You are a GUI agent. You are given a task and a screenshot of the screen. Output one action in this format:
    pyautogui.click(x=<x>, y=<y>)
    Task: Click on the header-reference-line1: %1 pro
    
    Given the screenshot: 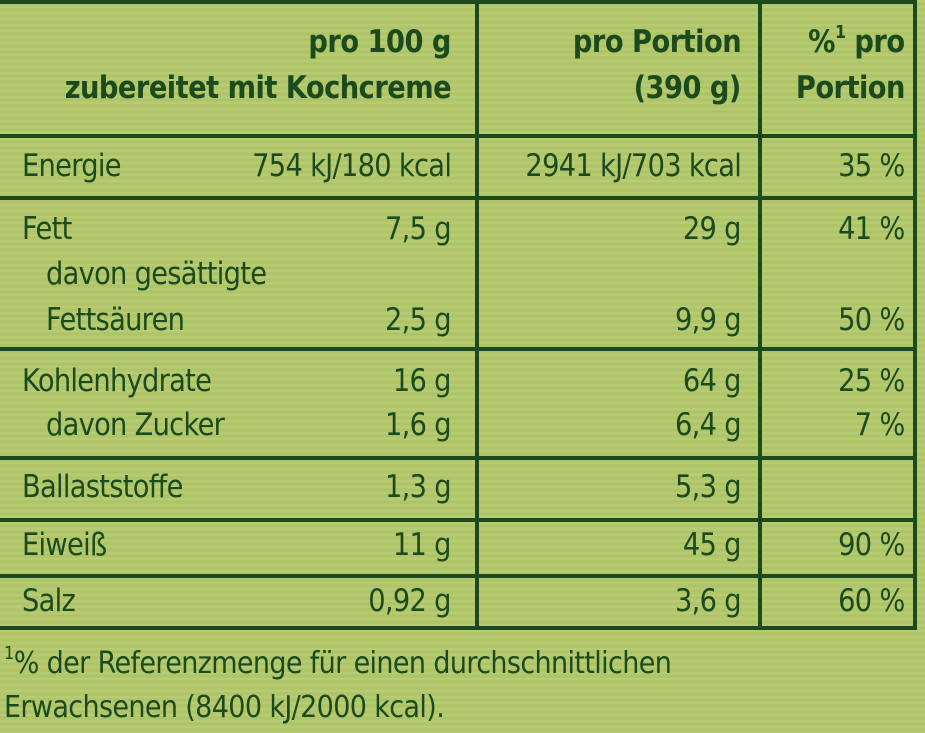 What is the action you would take?
    pyautogui.click(x=857, y=42)
    